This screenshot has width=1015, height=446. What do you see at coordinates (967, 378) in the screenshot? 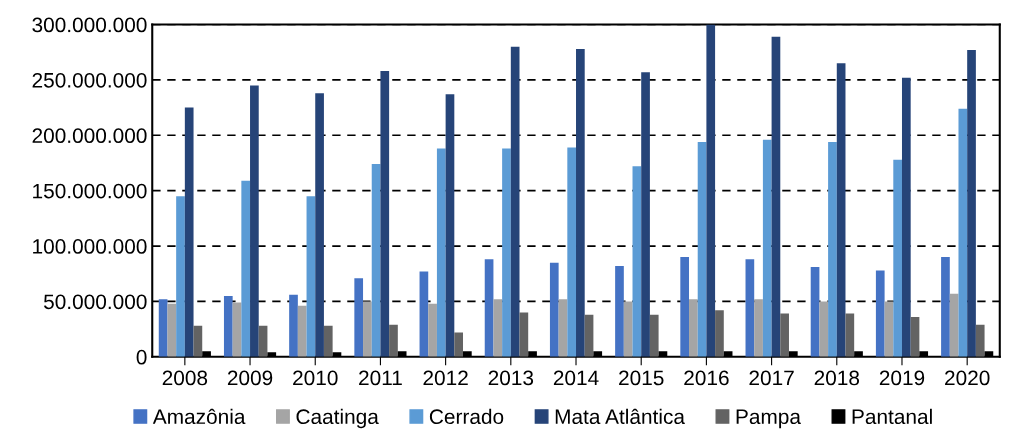
I see `x-tick-label: 2020` at bounding box center [967, 378].